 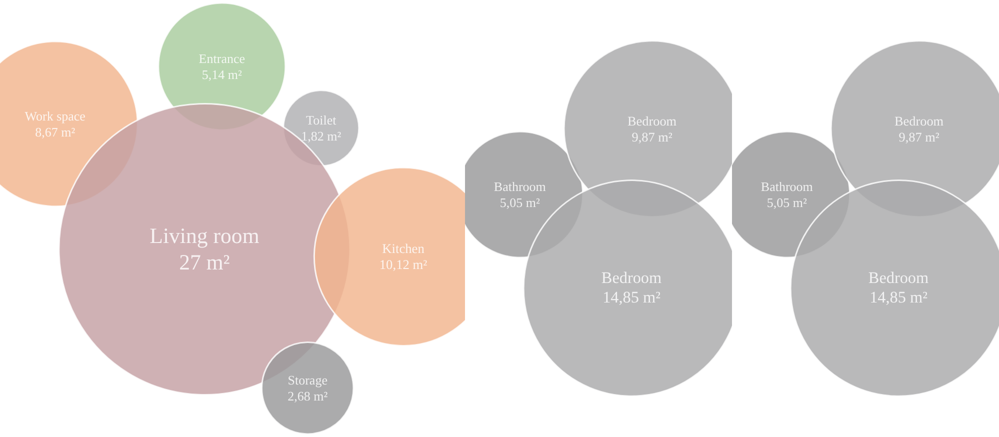 What do you see at coordinates (204, 262) in the screenshot?
I see `data-label: 27 m²` at bounding box center [204, 262].